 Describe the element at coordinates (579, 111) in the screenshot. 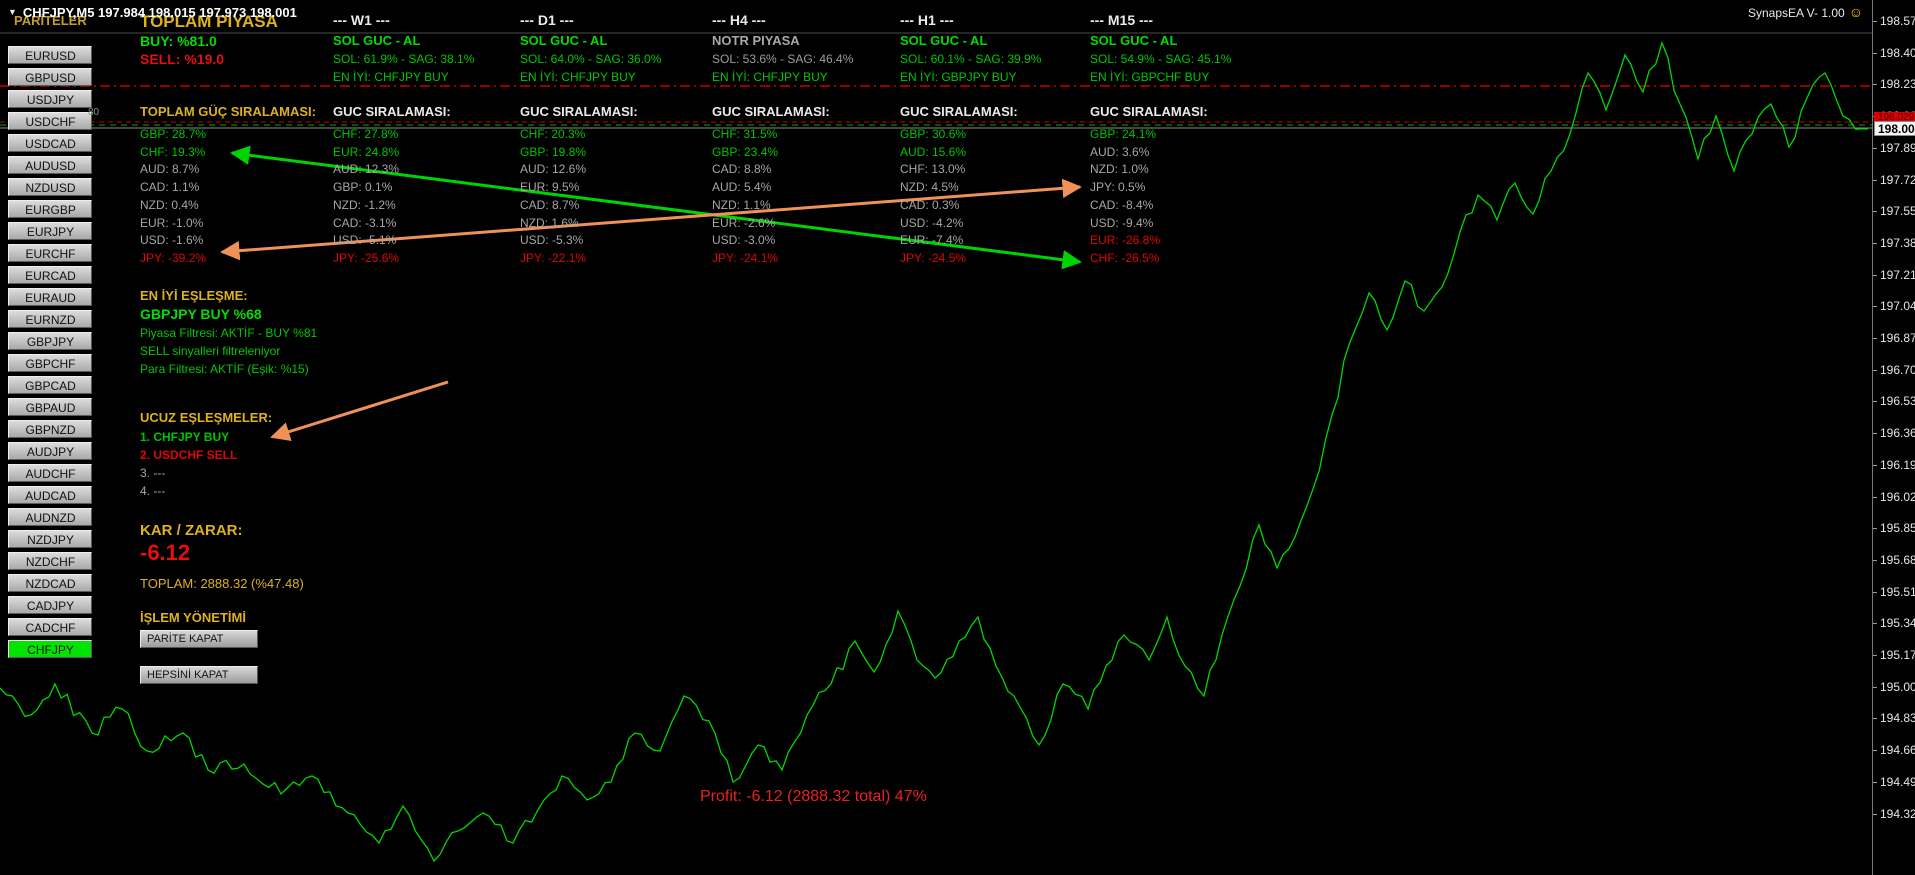

I see `tf1-rank-title: GUC SIRALAMASI:` at that location.